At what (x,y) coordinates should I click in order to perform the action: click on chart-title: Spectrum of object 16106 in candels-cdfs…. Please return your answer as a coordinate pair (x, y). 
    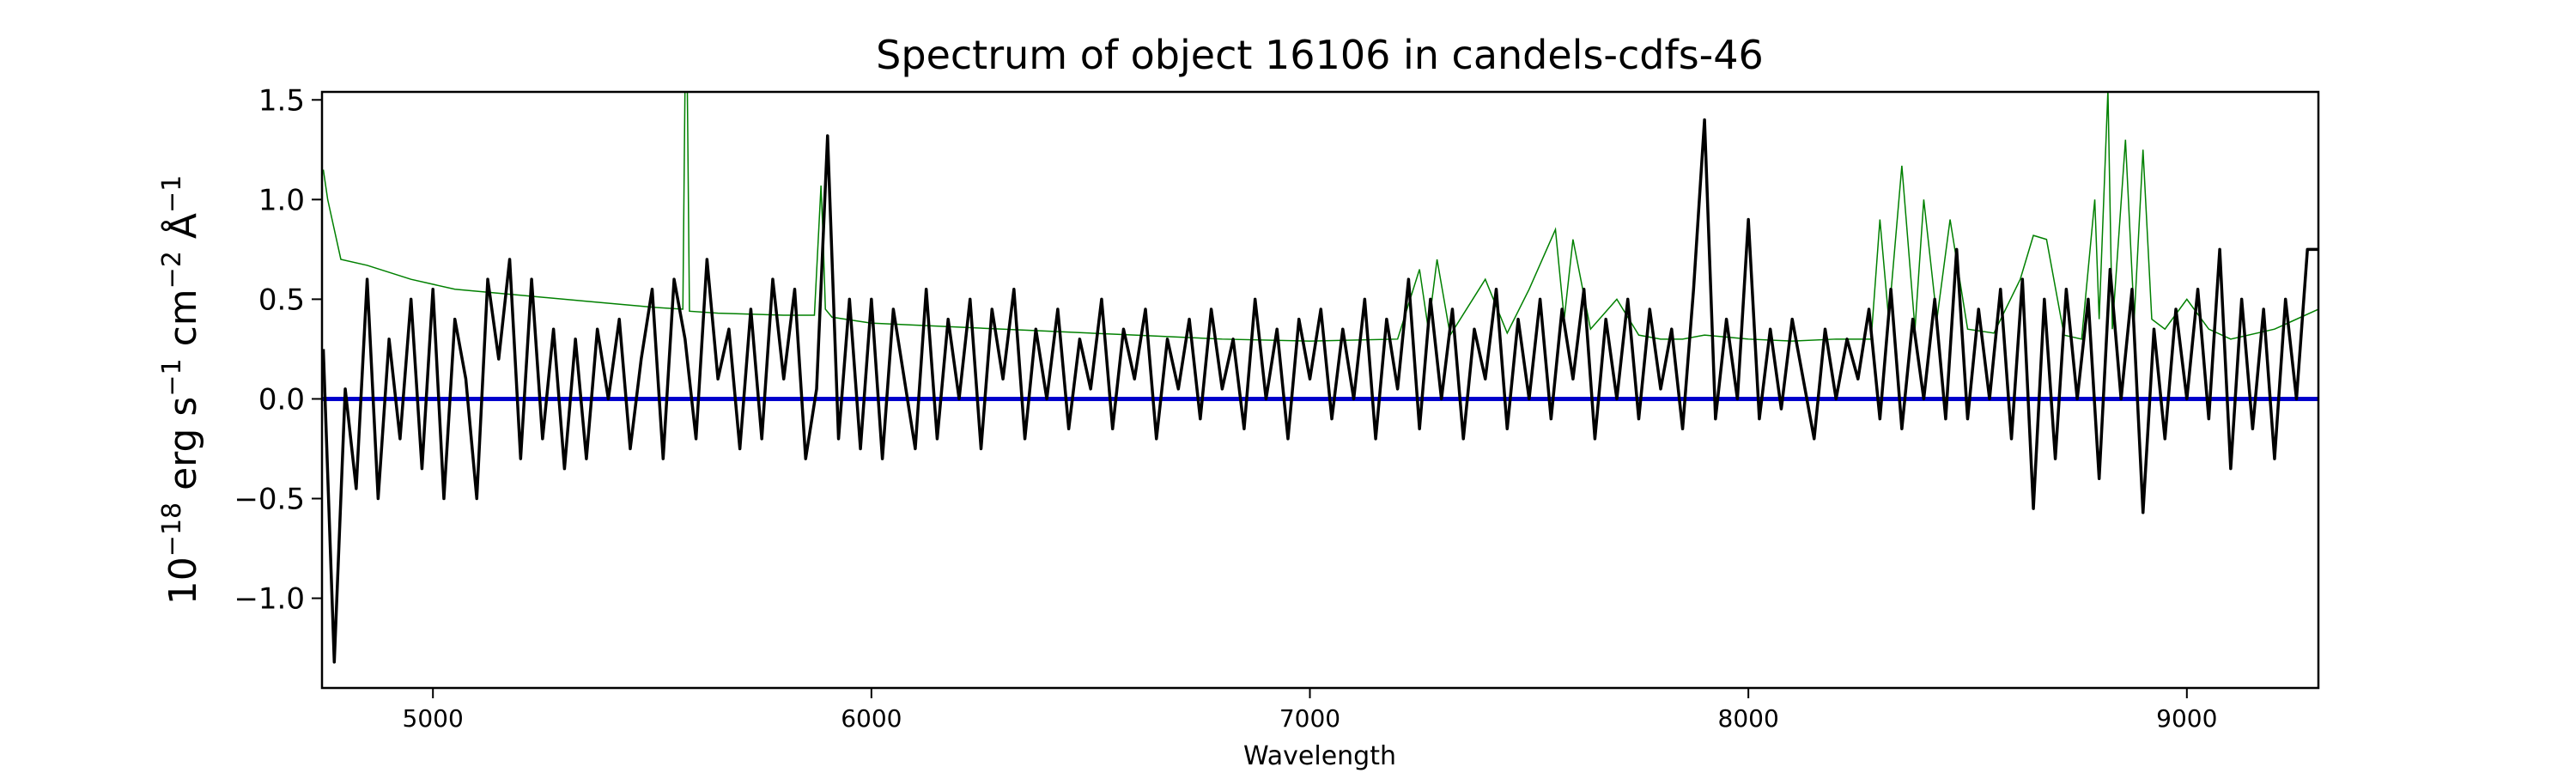
    Looking at the image, I should click on (1320, 55).